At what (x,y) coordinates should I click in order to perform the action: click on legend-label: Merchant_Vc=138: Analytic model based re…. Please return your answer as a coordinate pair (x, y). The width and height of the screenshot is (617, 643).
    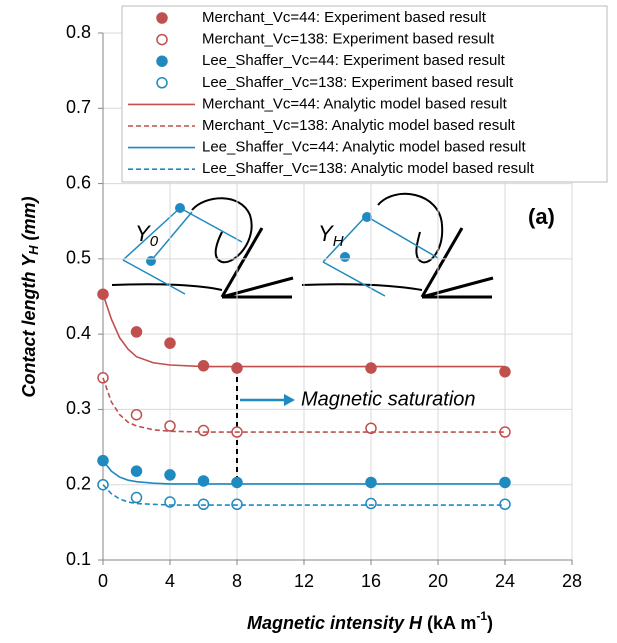
    Looking at the image, I should click on (359, 125).